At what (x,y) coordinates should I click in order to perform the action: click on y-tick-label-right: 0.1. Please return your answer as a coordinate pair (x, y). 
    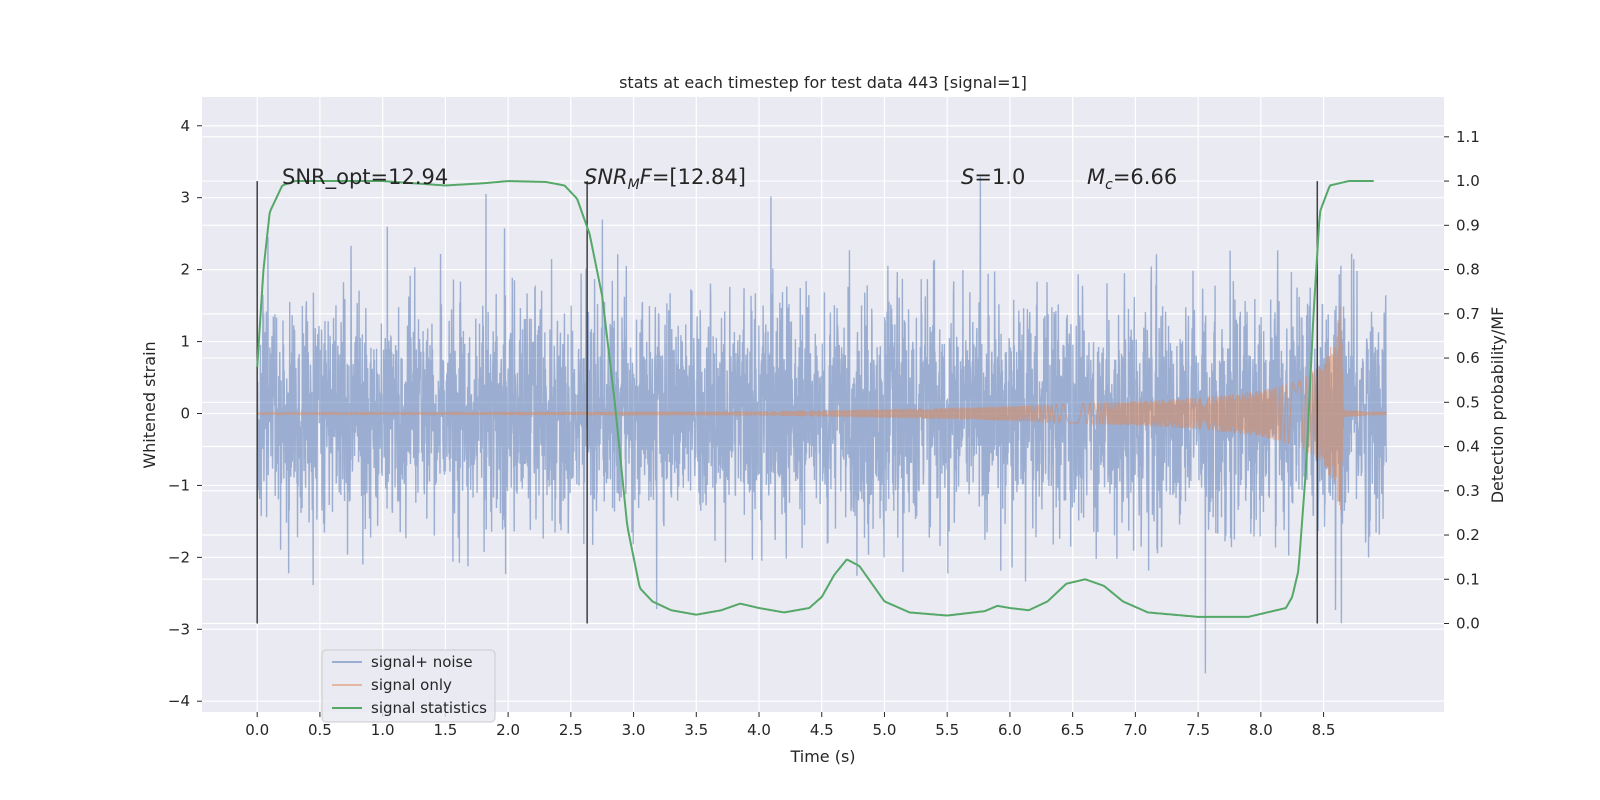
    Looking at the image, I should click on (1468, 579).